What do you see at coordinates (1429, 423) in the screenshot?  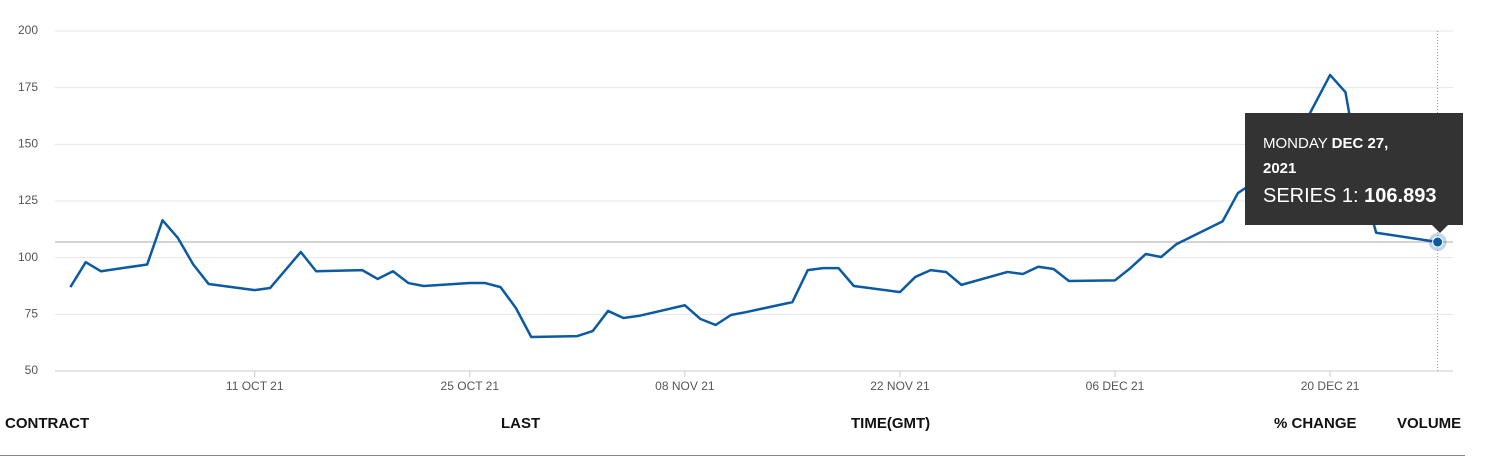 I see `header-cell: VOLUME` at bounding box center [1429, 423].